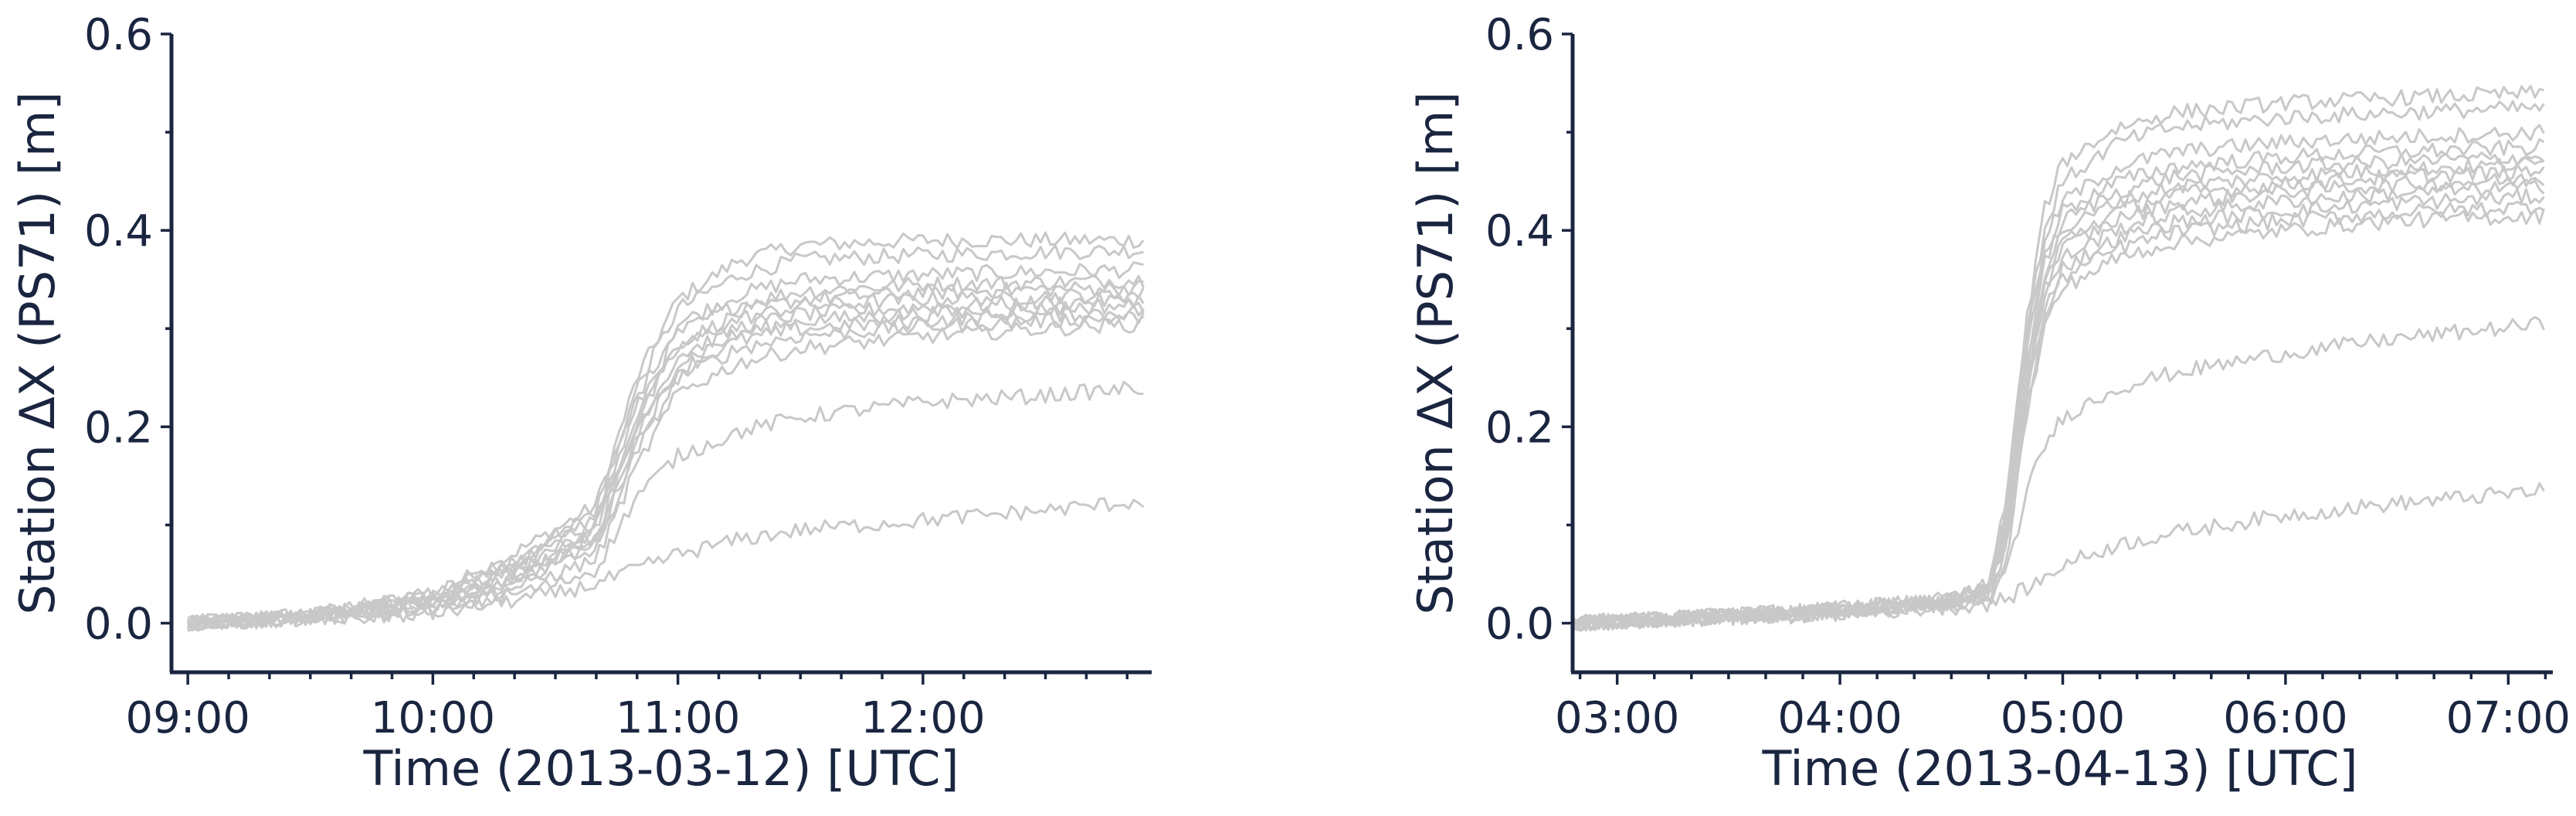 The image size is (2576, 816). Describe the element at coordinates (2058, 557) in the screenshot. I see `right-plot-trace` at that location.